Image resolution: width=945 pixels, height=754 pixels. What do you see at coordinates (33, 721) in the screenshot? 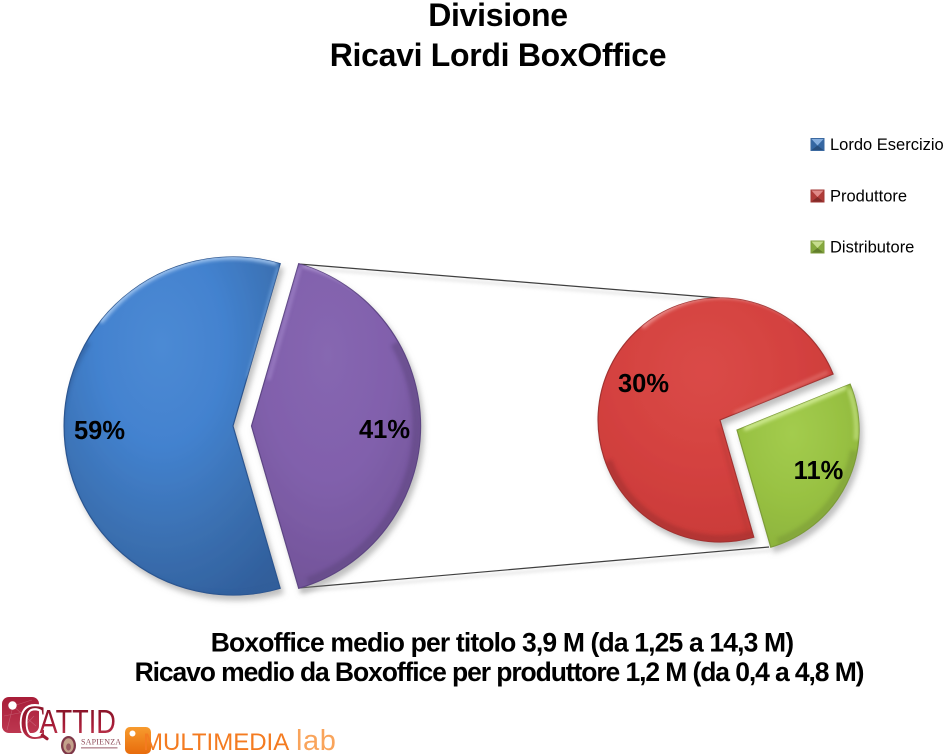
I see `svg-text: C` at bounding box center [33, 721].